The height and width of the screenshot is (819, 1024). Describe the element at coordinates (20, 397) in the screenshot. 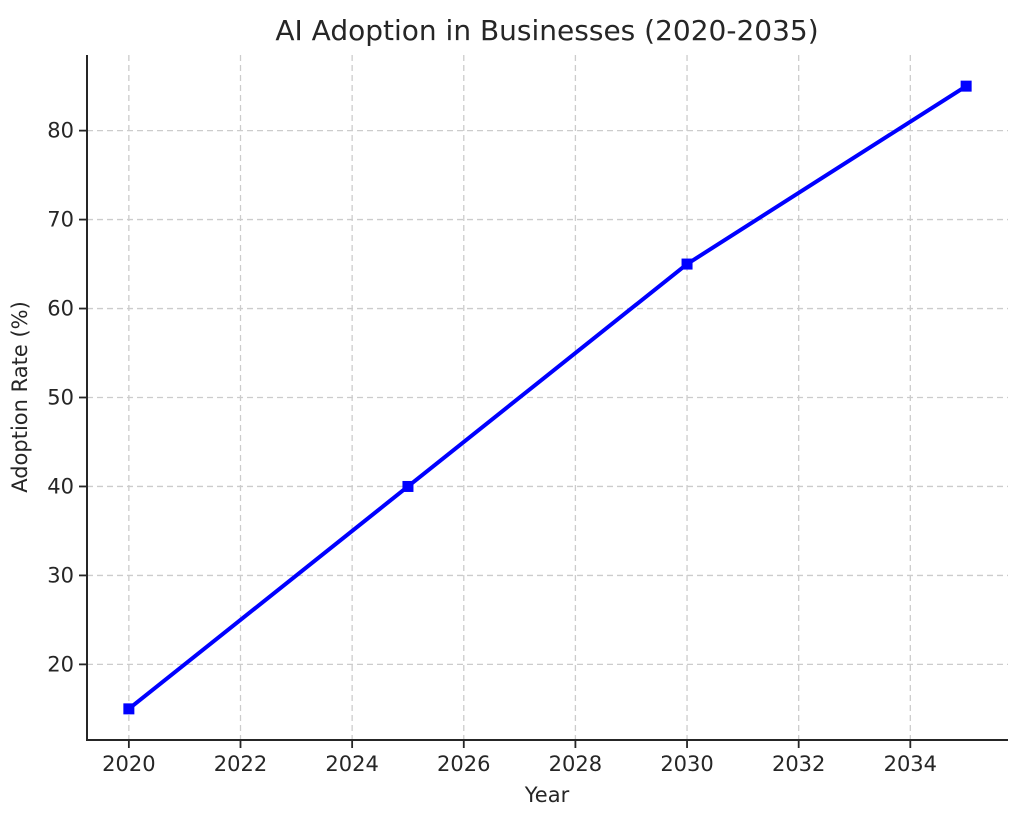

I see `y-axis-label: Adoption Rate (%)` at that location.